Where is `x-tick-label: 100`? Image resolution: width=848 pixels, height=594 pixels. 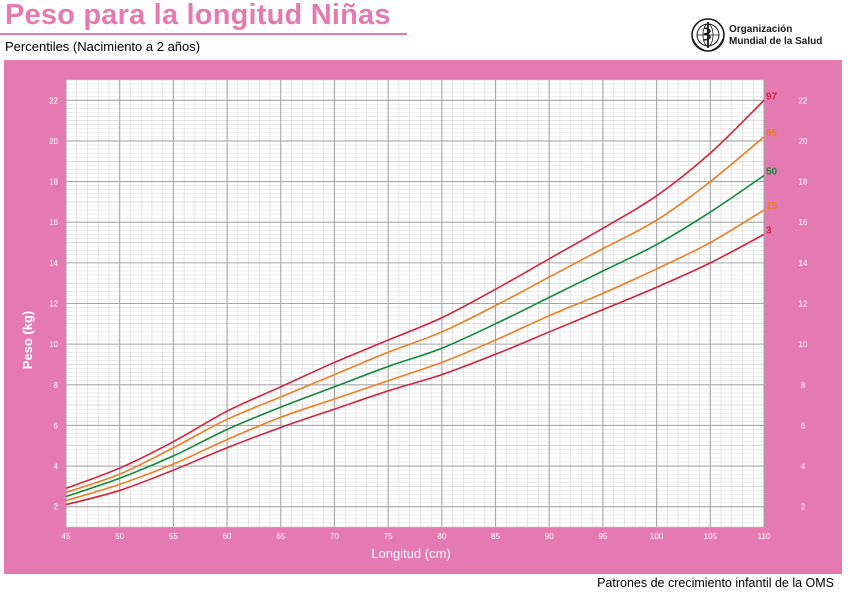 x-tick-label: 100 is located at coordinates (657, 536).